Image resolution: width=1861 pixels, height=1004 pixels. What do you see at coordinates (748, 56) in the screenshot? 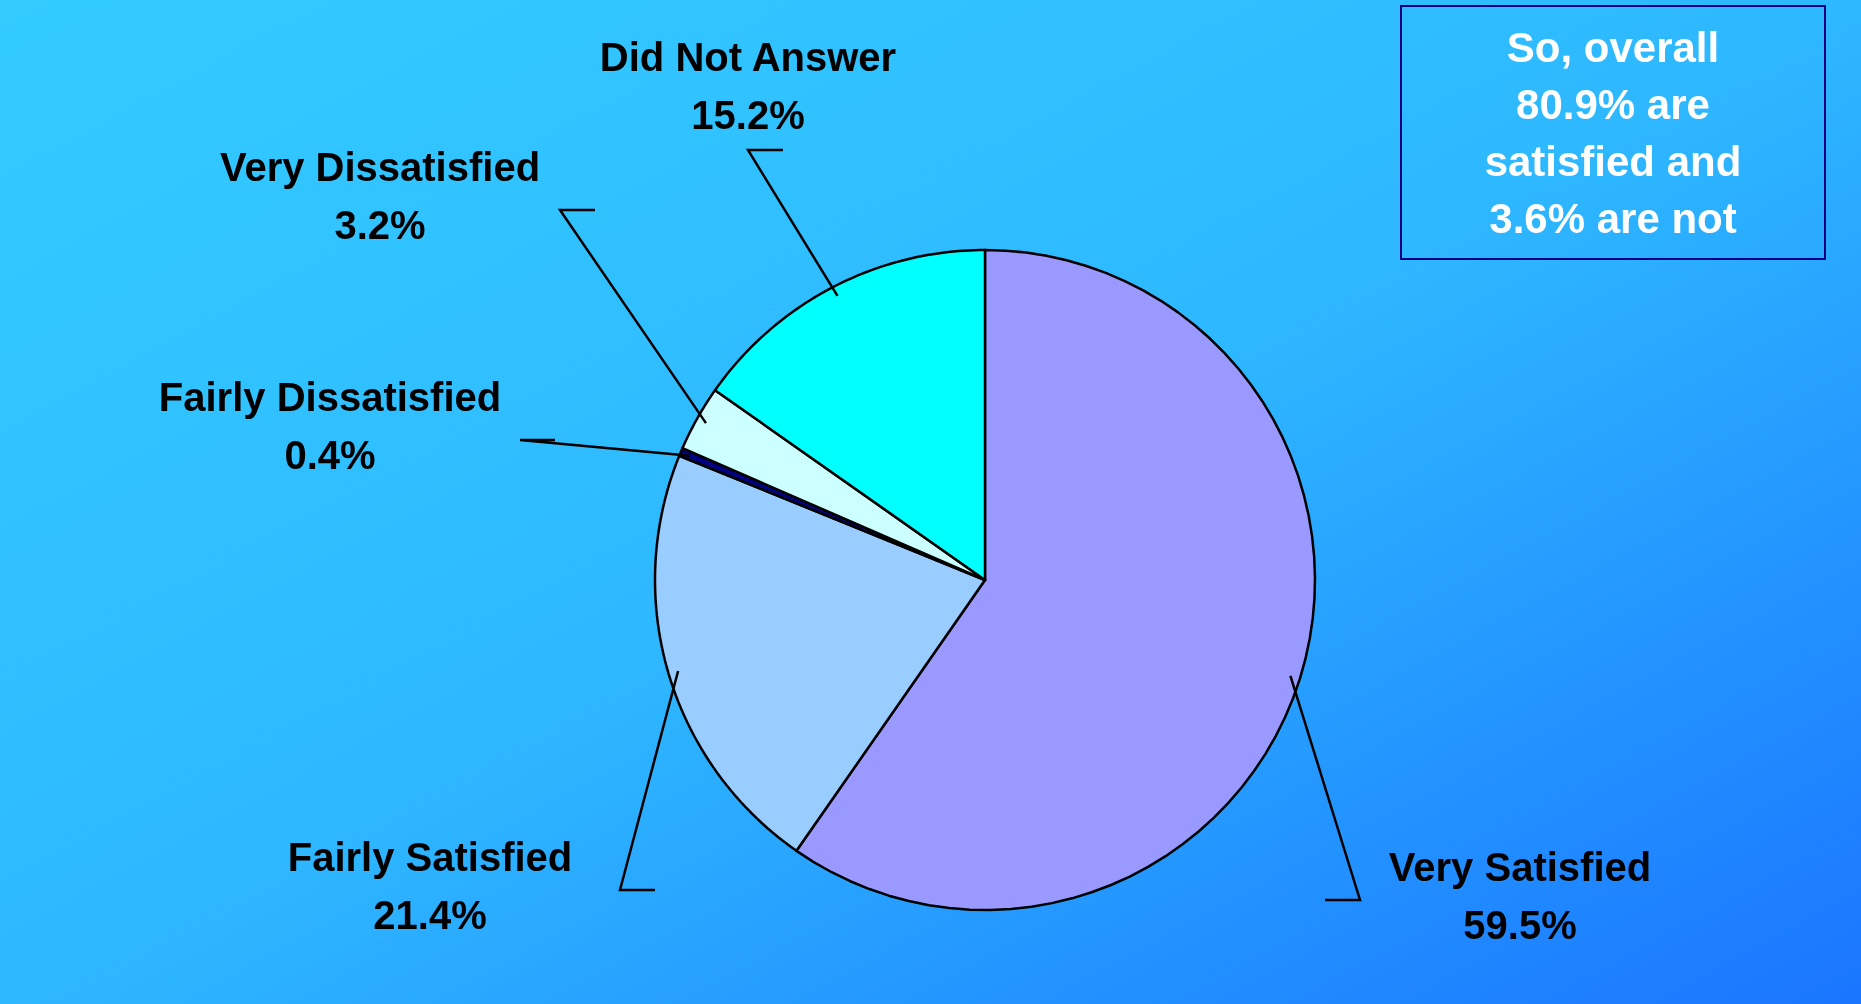
I see `slice-label: Did Not Answer` at bounding box center [748, 56].